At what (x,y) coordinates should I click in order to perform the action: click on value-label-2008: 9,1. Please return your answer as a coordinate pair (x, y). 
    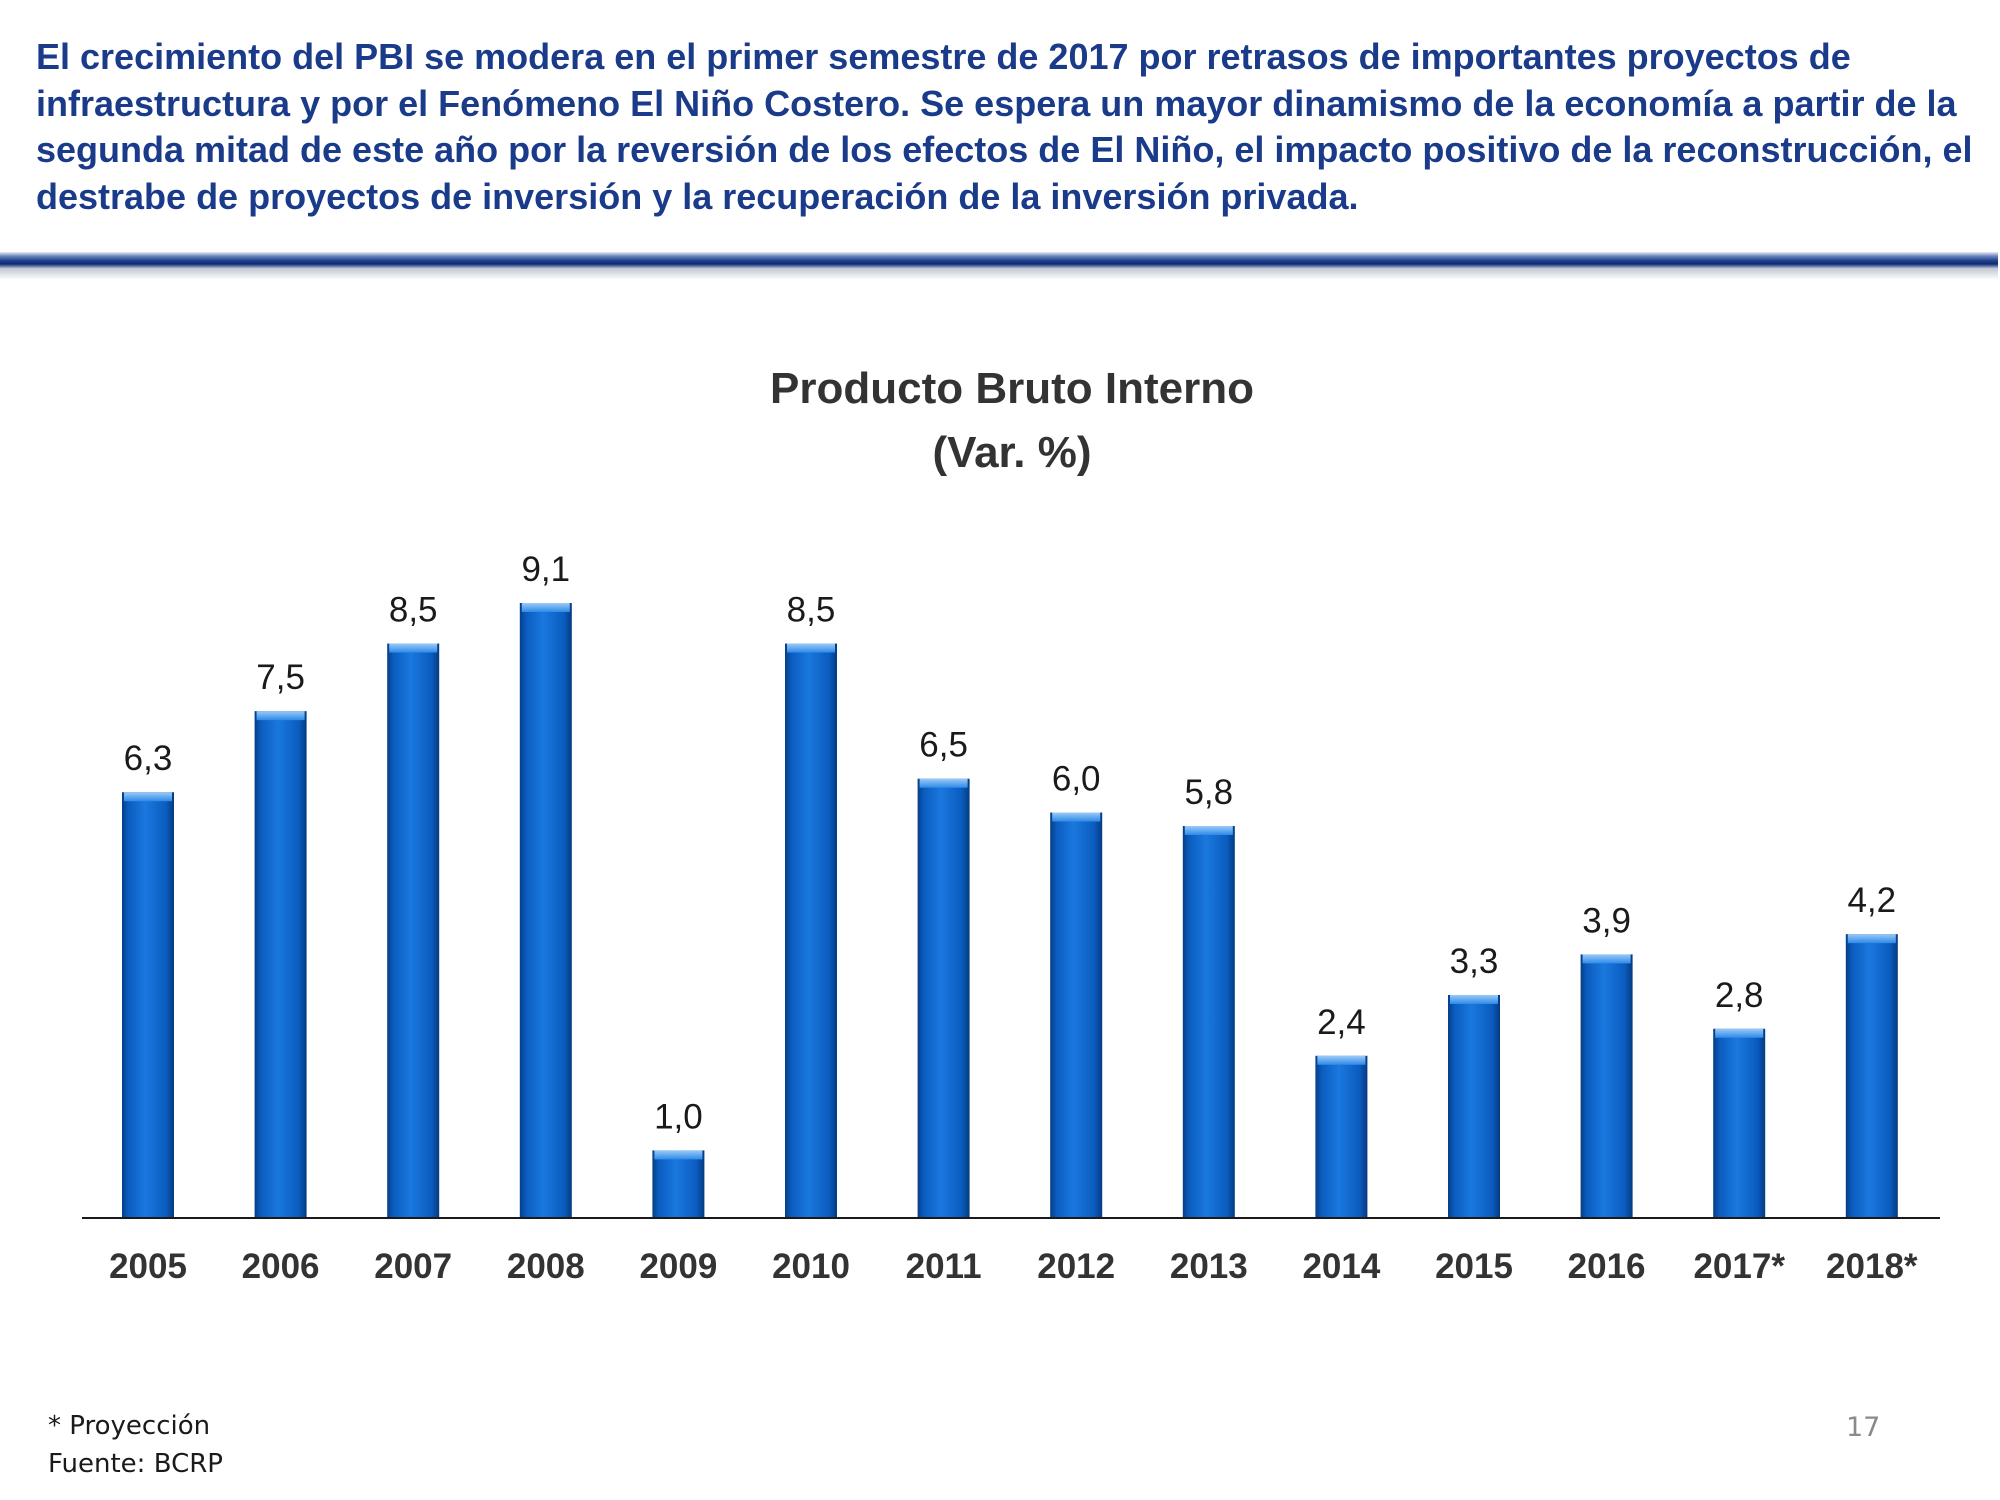
    Looking at the image, I should click on (545, 569).